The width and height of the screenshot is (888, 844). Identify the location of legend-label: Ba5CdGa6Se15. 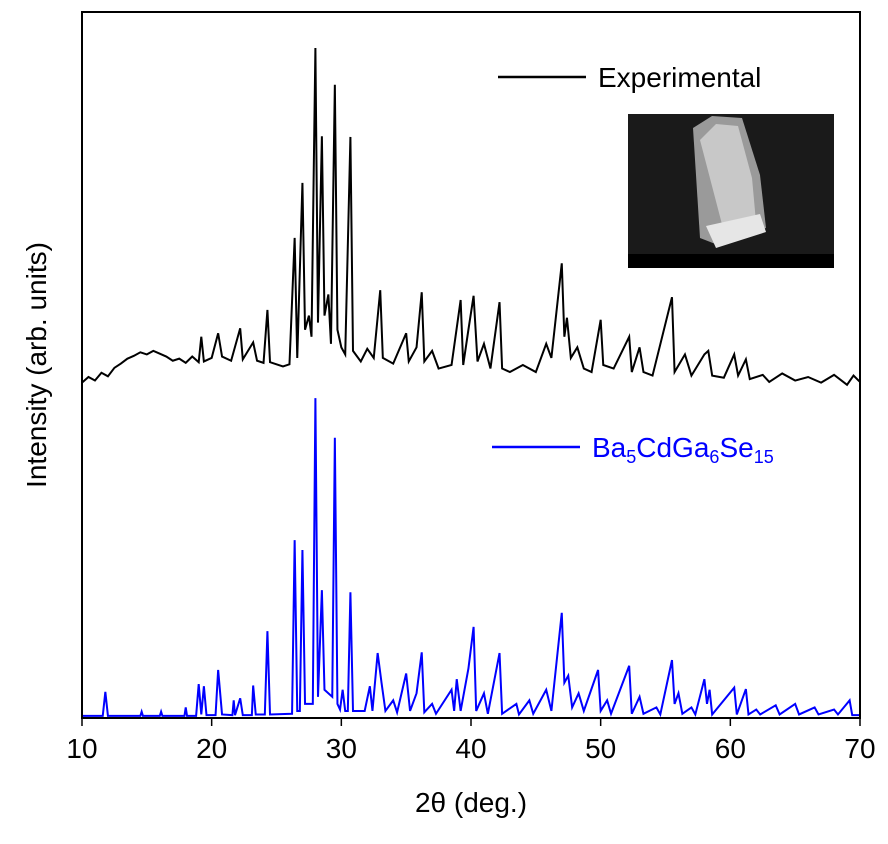
(683, 449).